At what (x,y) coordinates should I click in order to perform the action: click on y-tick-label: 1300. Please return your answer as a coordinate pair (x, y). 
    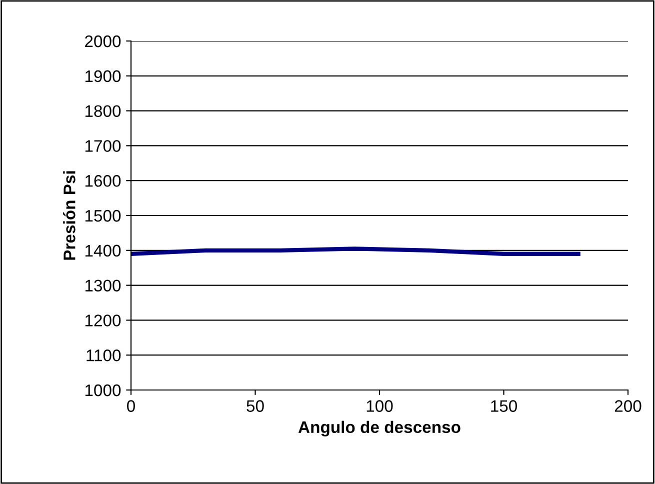
    Looking at the image, I should click on (103, 286).